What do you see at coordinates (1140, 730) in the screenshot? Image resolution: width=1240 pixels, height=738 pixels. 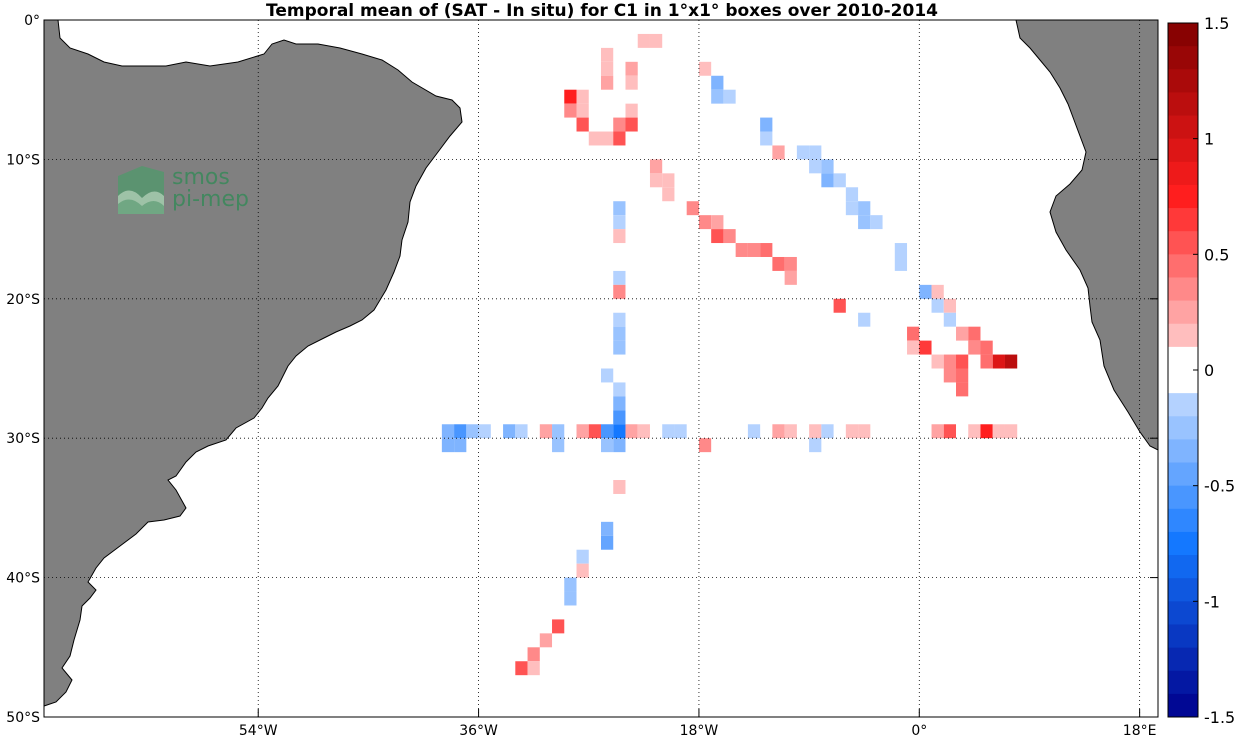 I see `lon-tick-label: 18°E` at bounding box center [1140, 730].